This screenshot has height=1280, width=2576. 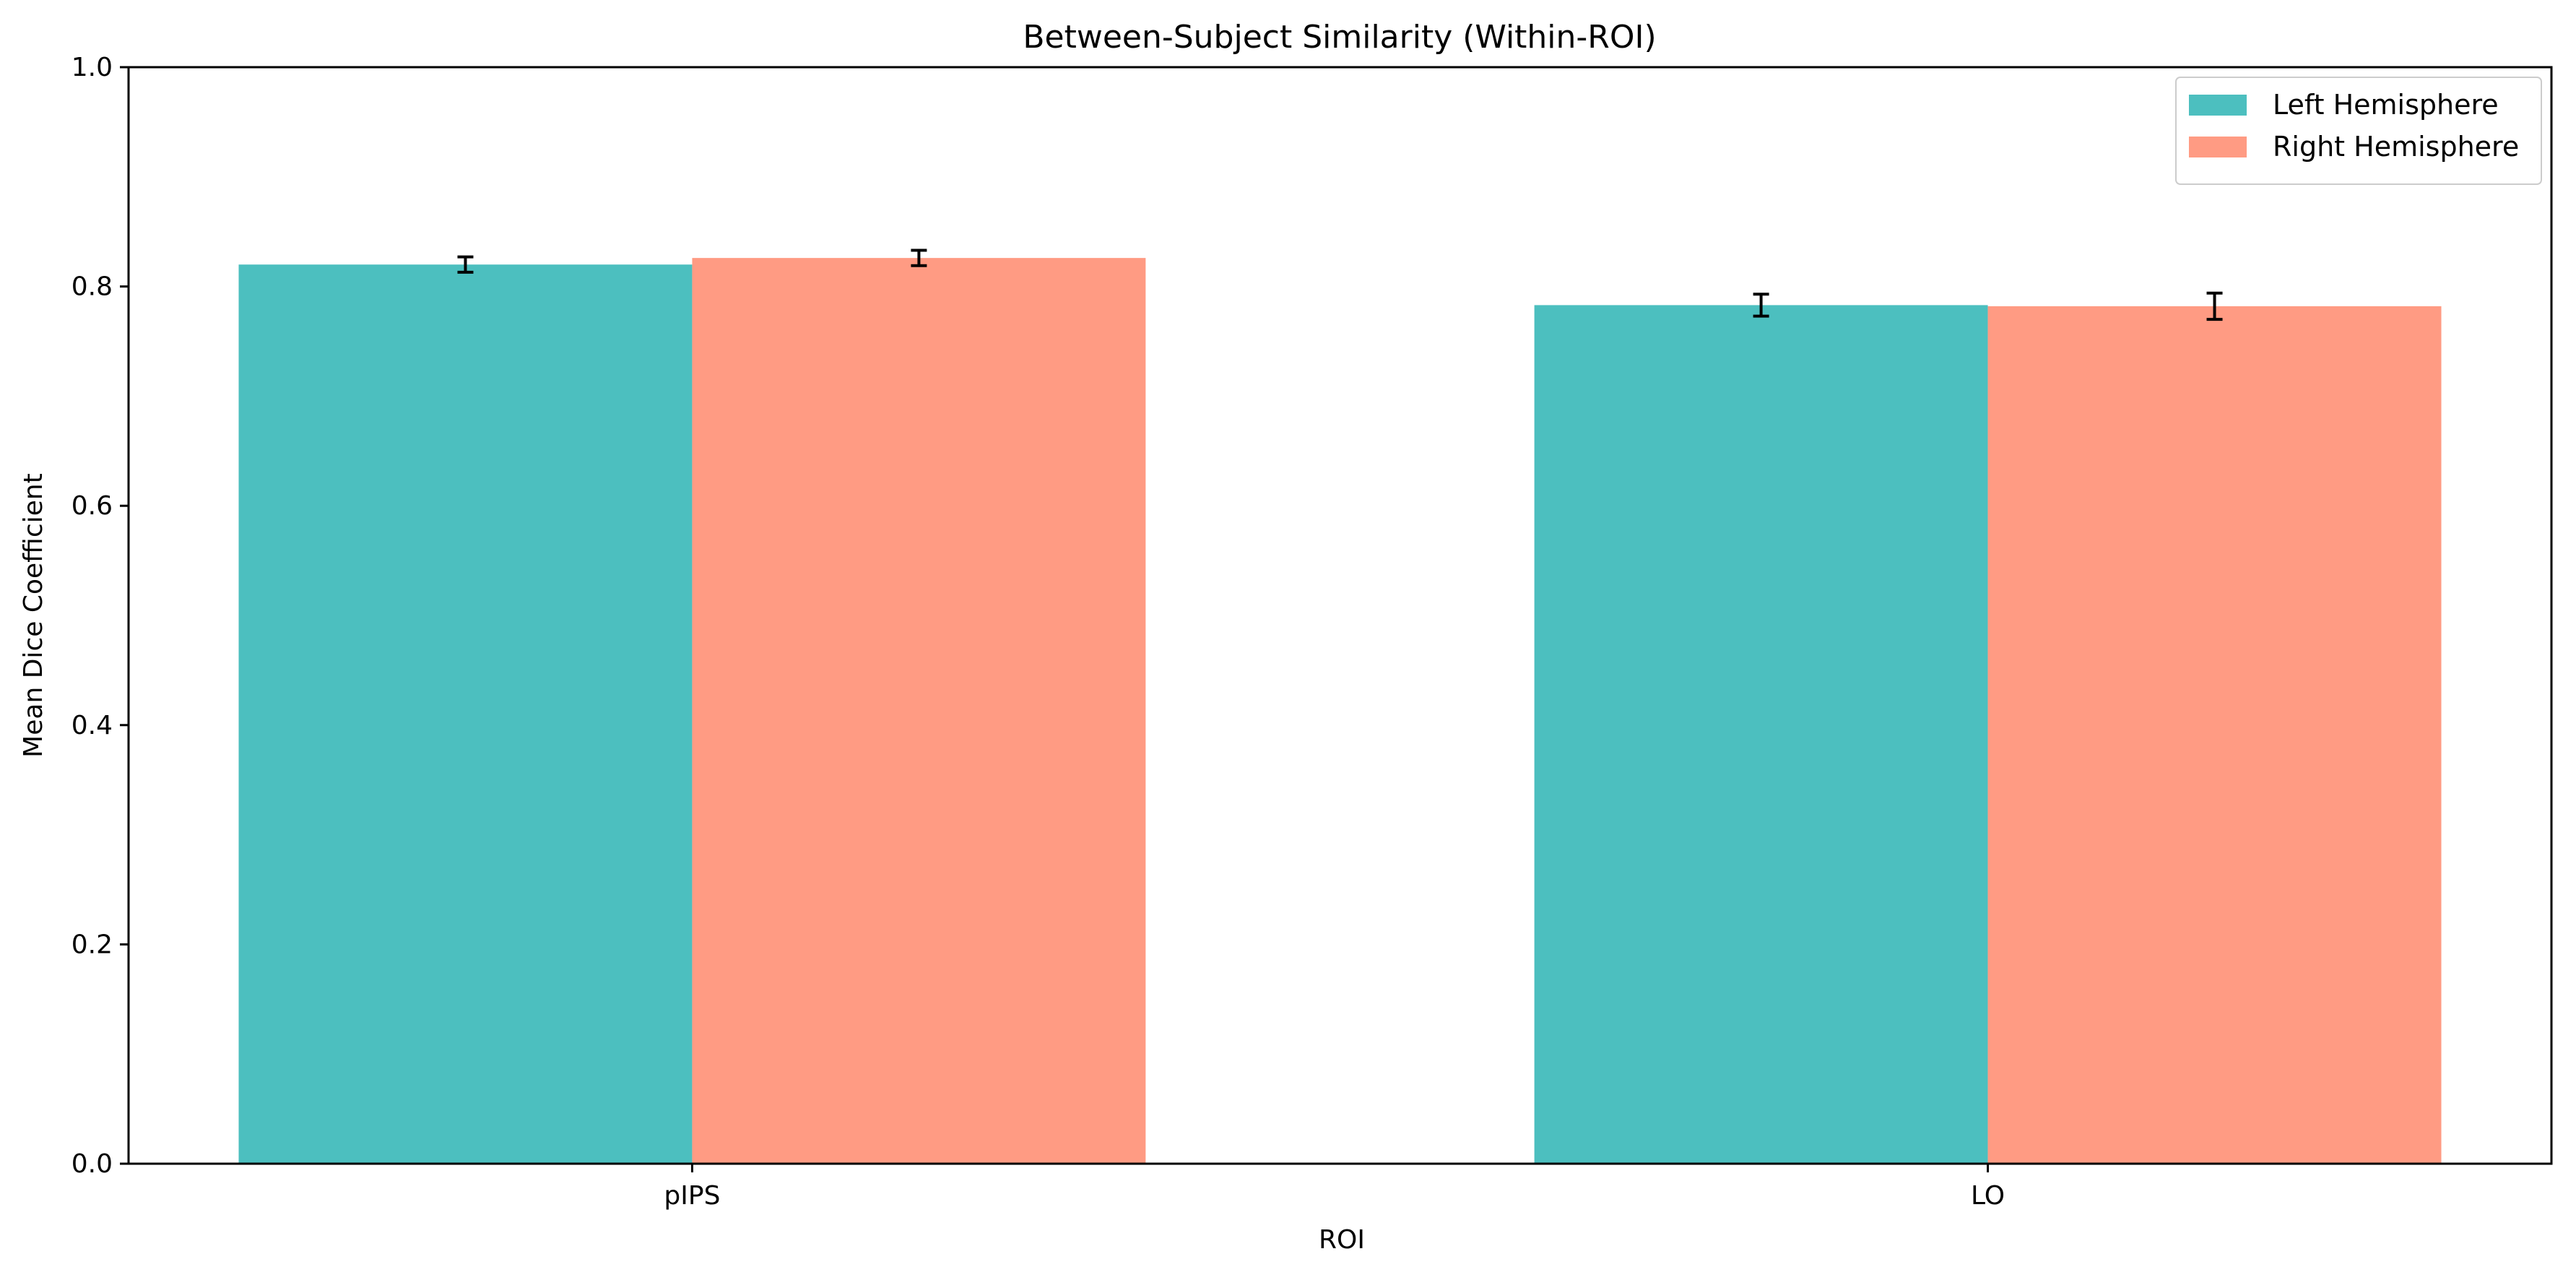 I want to click on x-tick-label-pips: pIPS, so click(x=692, y=1196).